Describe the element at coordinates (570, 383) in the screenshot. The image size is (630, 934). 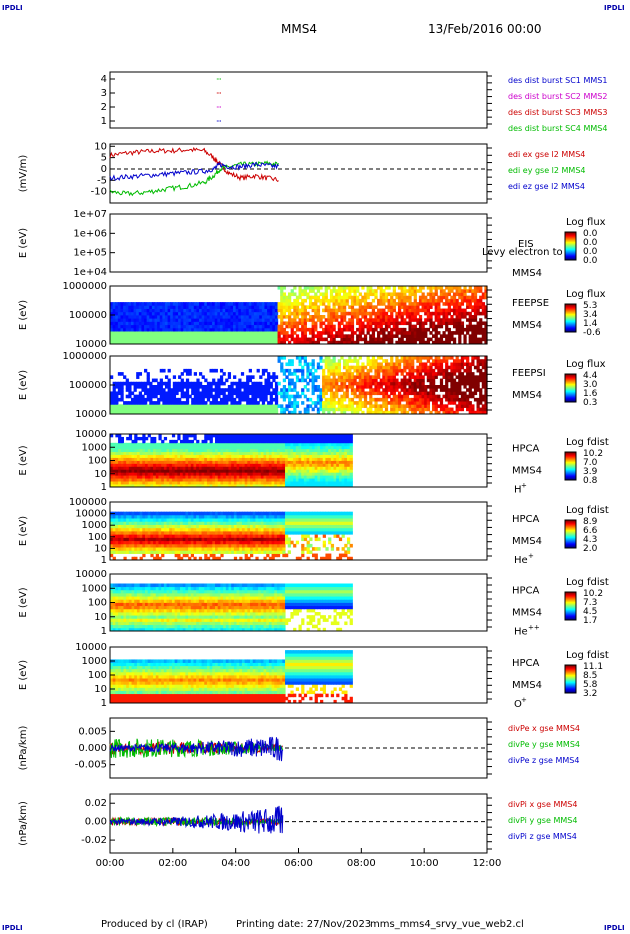
I see `feepsi-colorbar-cell` at that location.